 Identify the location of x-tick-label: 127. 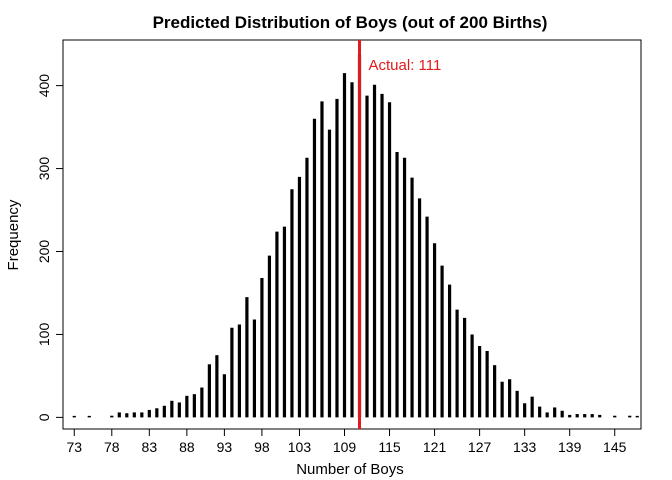
(480, 447).